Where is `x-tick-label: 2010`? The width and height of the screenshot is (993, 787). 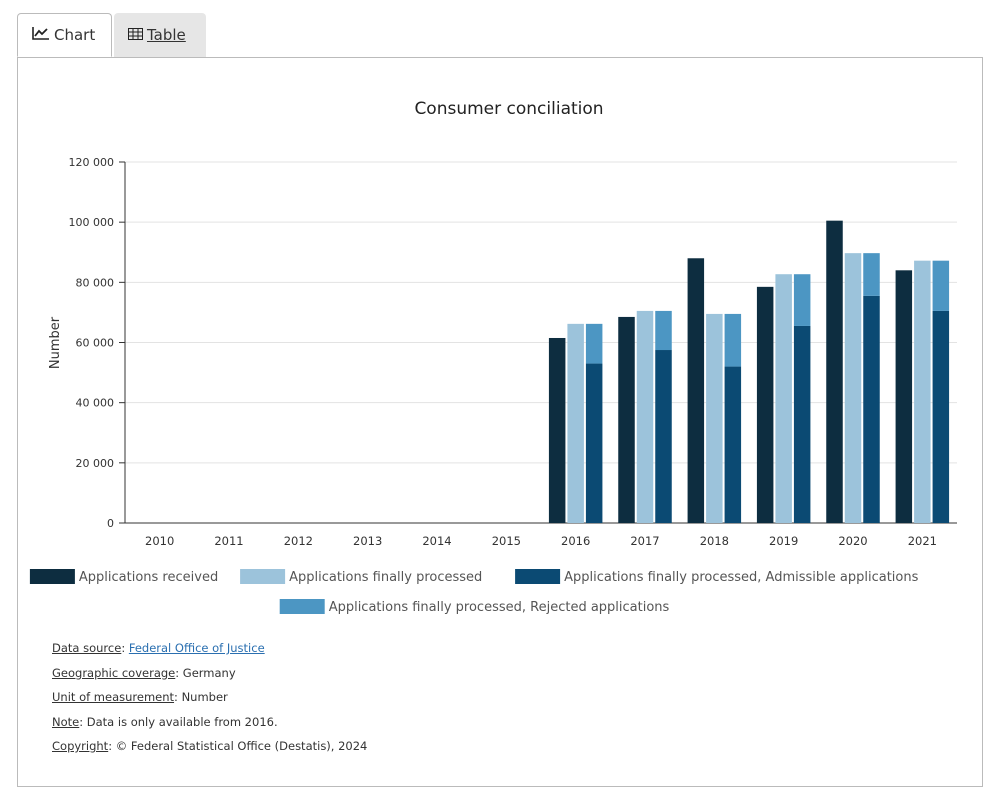 x-tick-label: 2010 is located at coordinates (159, 541).